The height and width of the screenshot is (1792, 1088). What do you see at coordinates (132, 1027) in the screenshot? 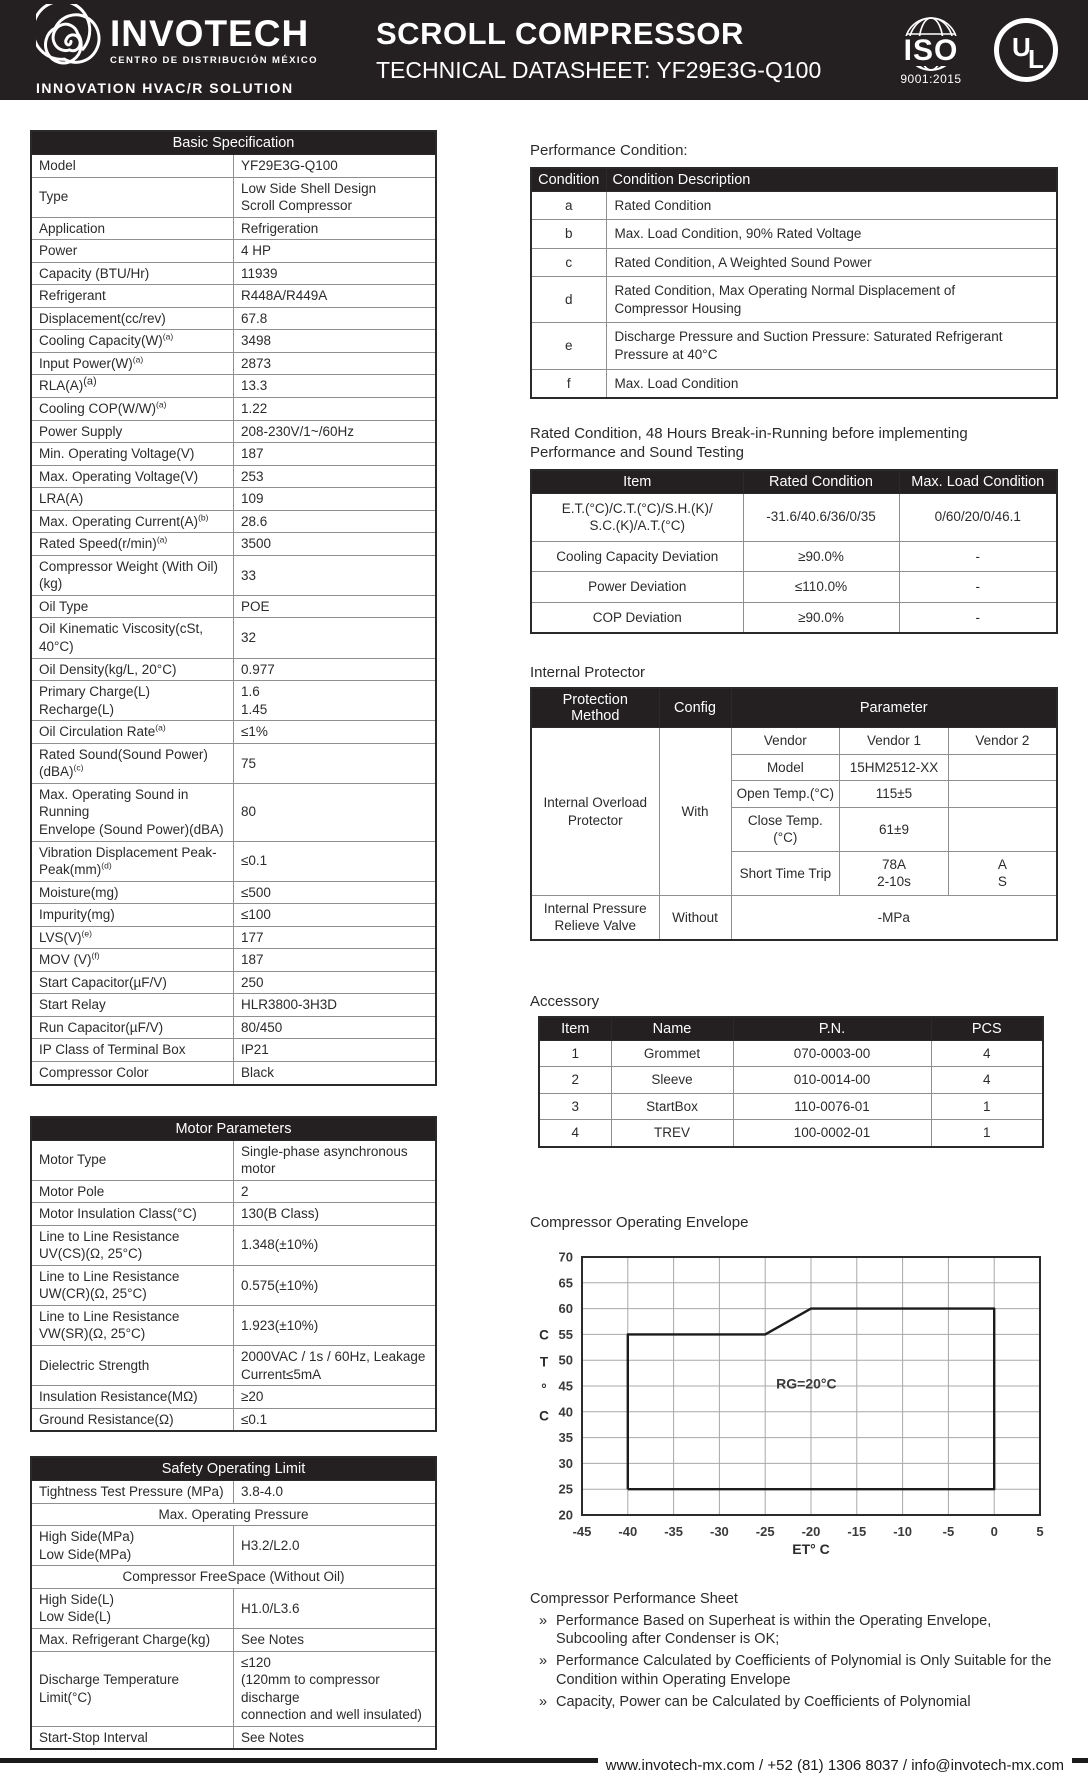
I see `spec-label: Run Capacitor(µF/V)` at bounding box center [132, 1027].